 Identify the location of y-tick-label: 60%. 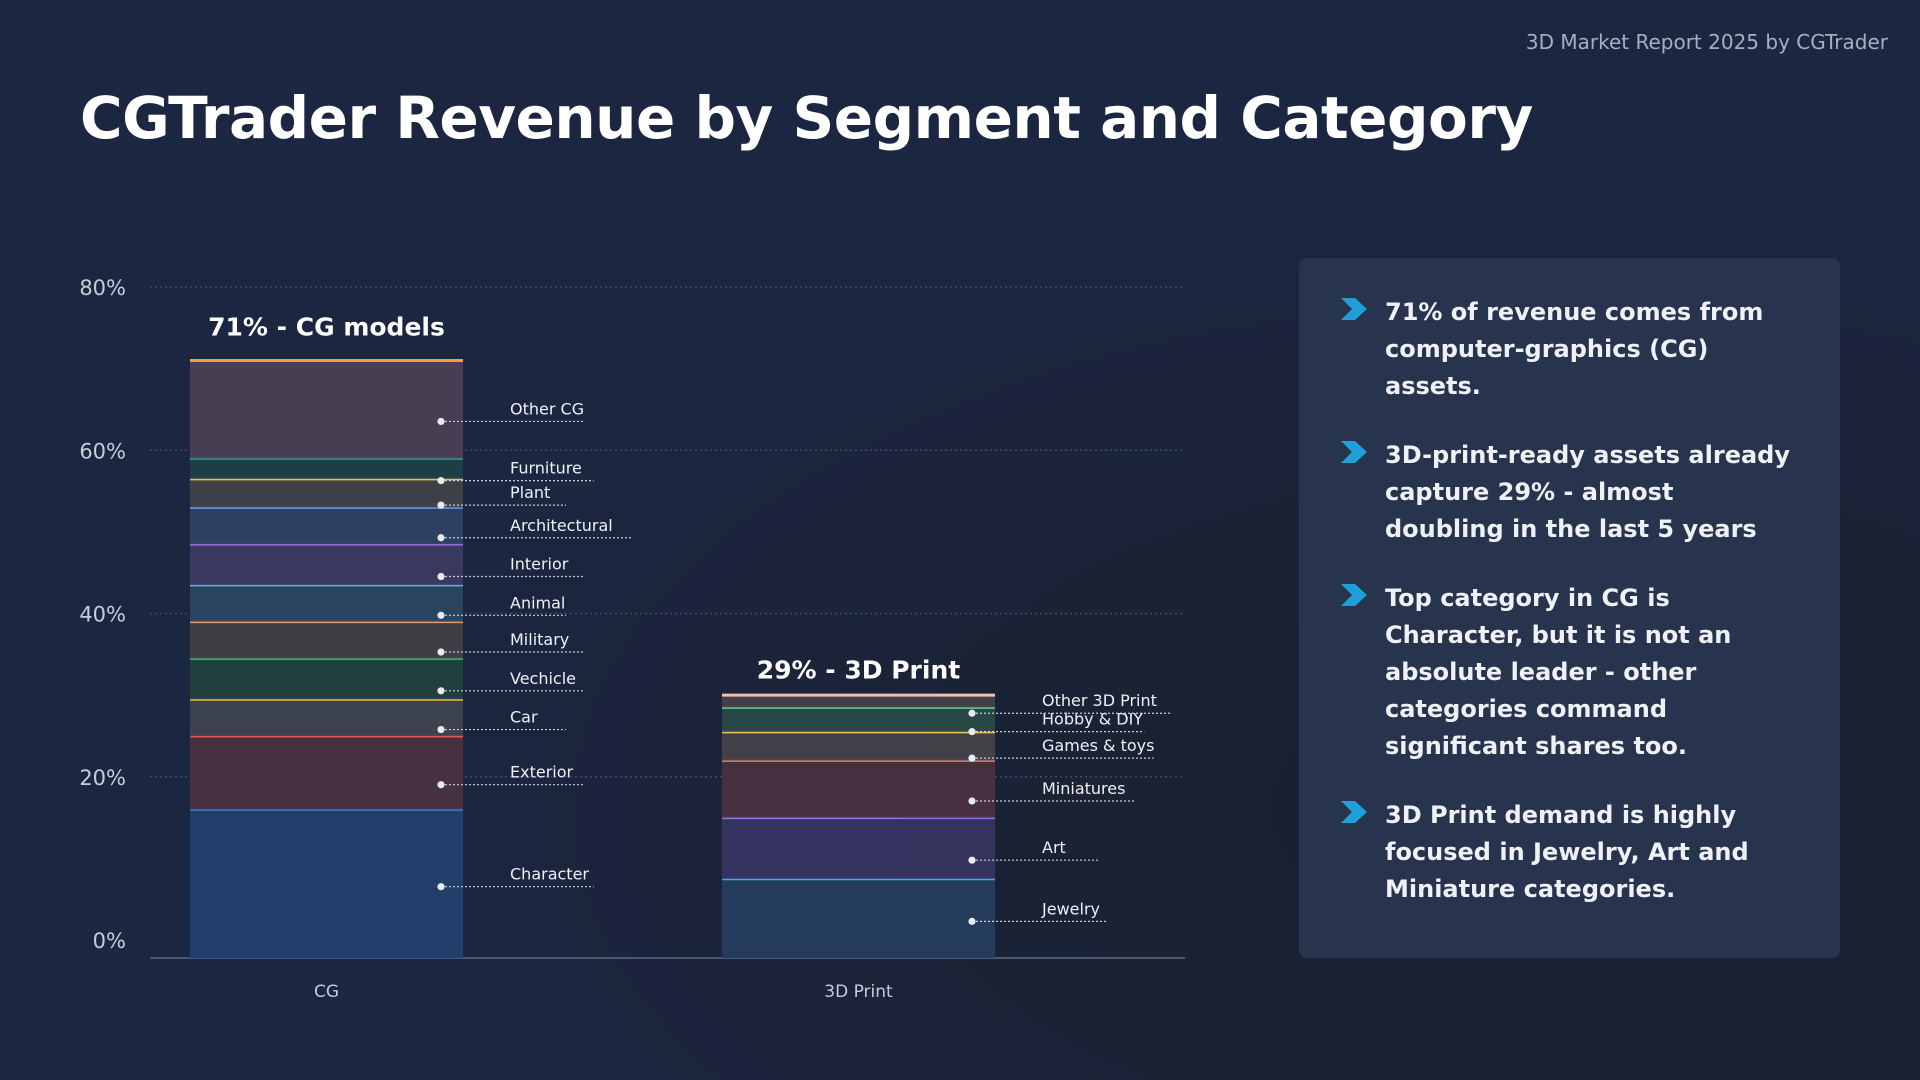
(102, 451).